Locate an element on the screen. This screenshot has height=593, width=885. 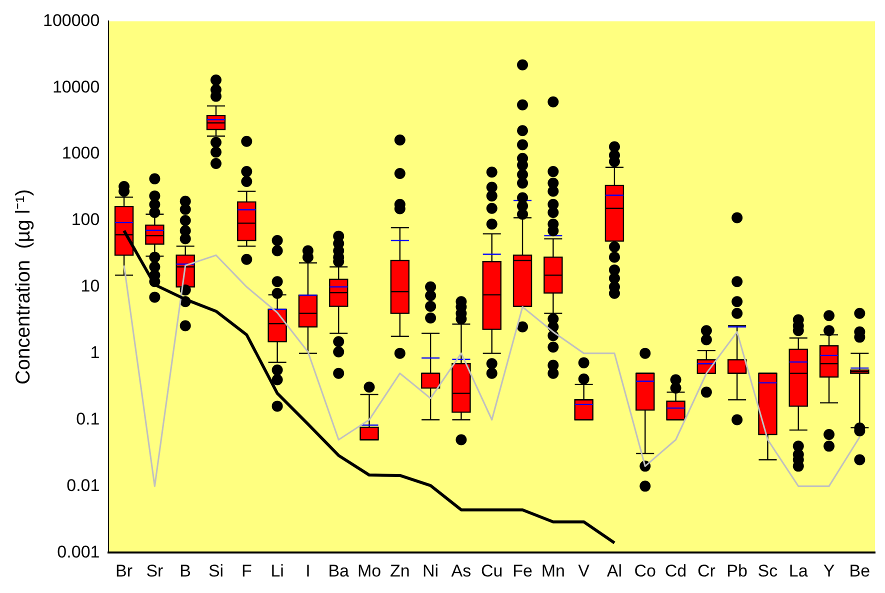
y-tick-label: 10000 is located at coordinates (76, 86).